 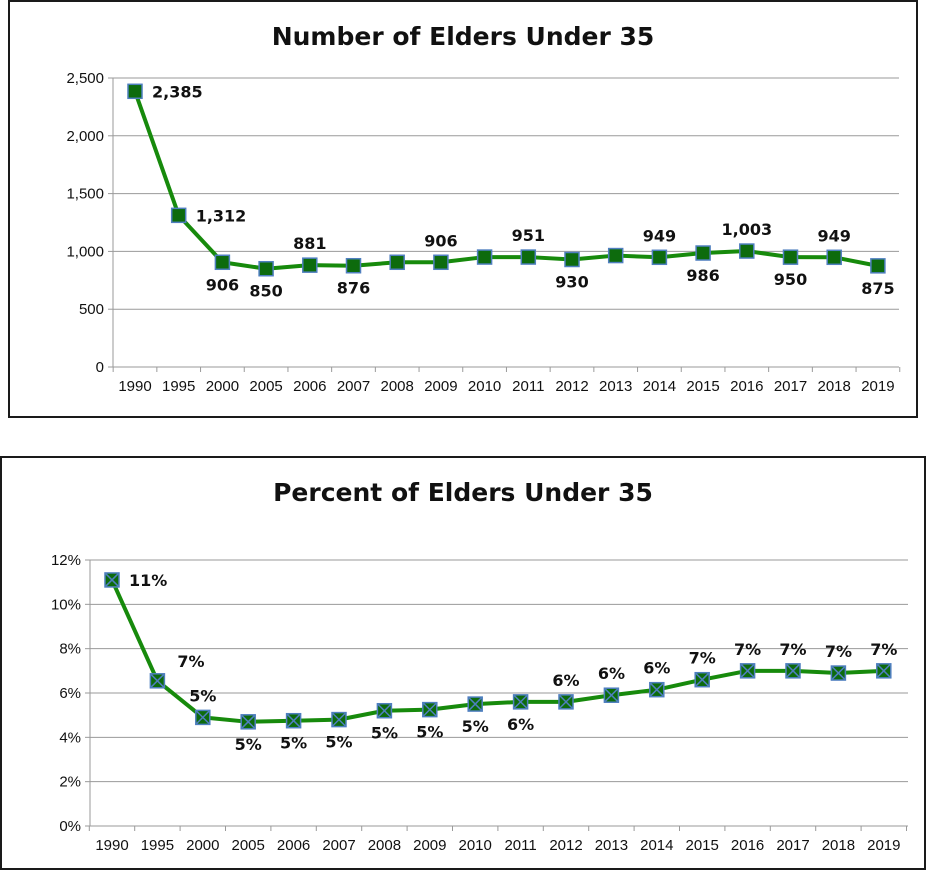 I want to click on data-label: 11%, so click(x=148, y=580).